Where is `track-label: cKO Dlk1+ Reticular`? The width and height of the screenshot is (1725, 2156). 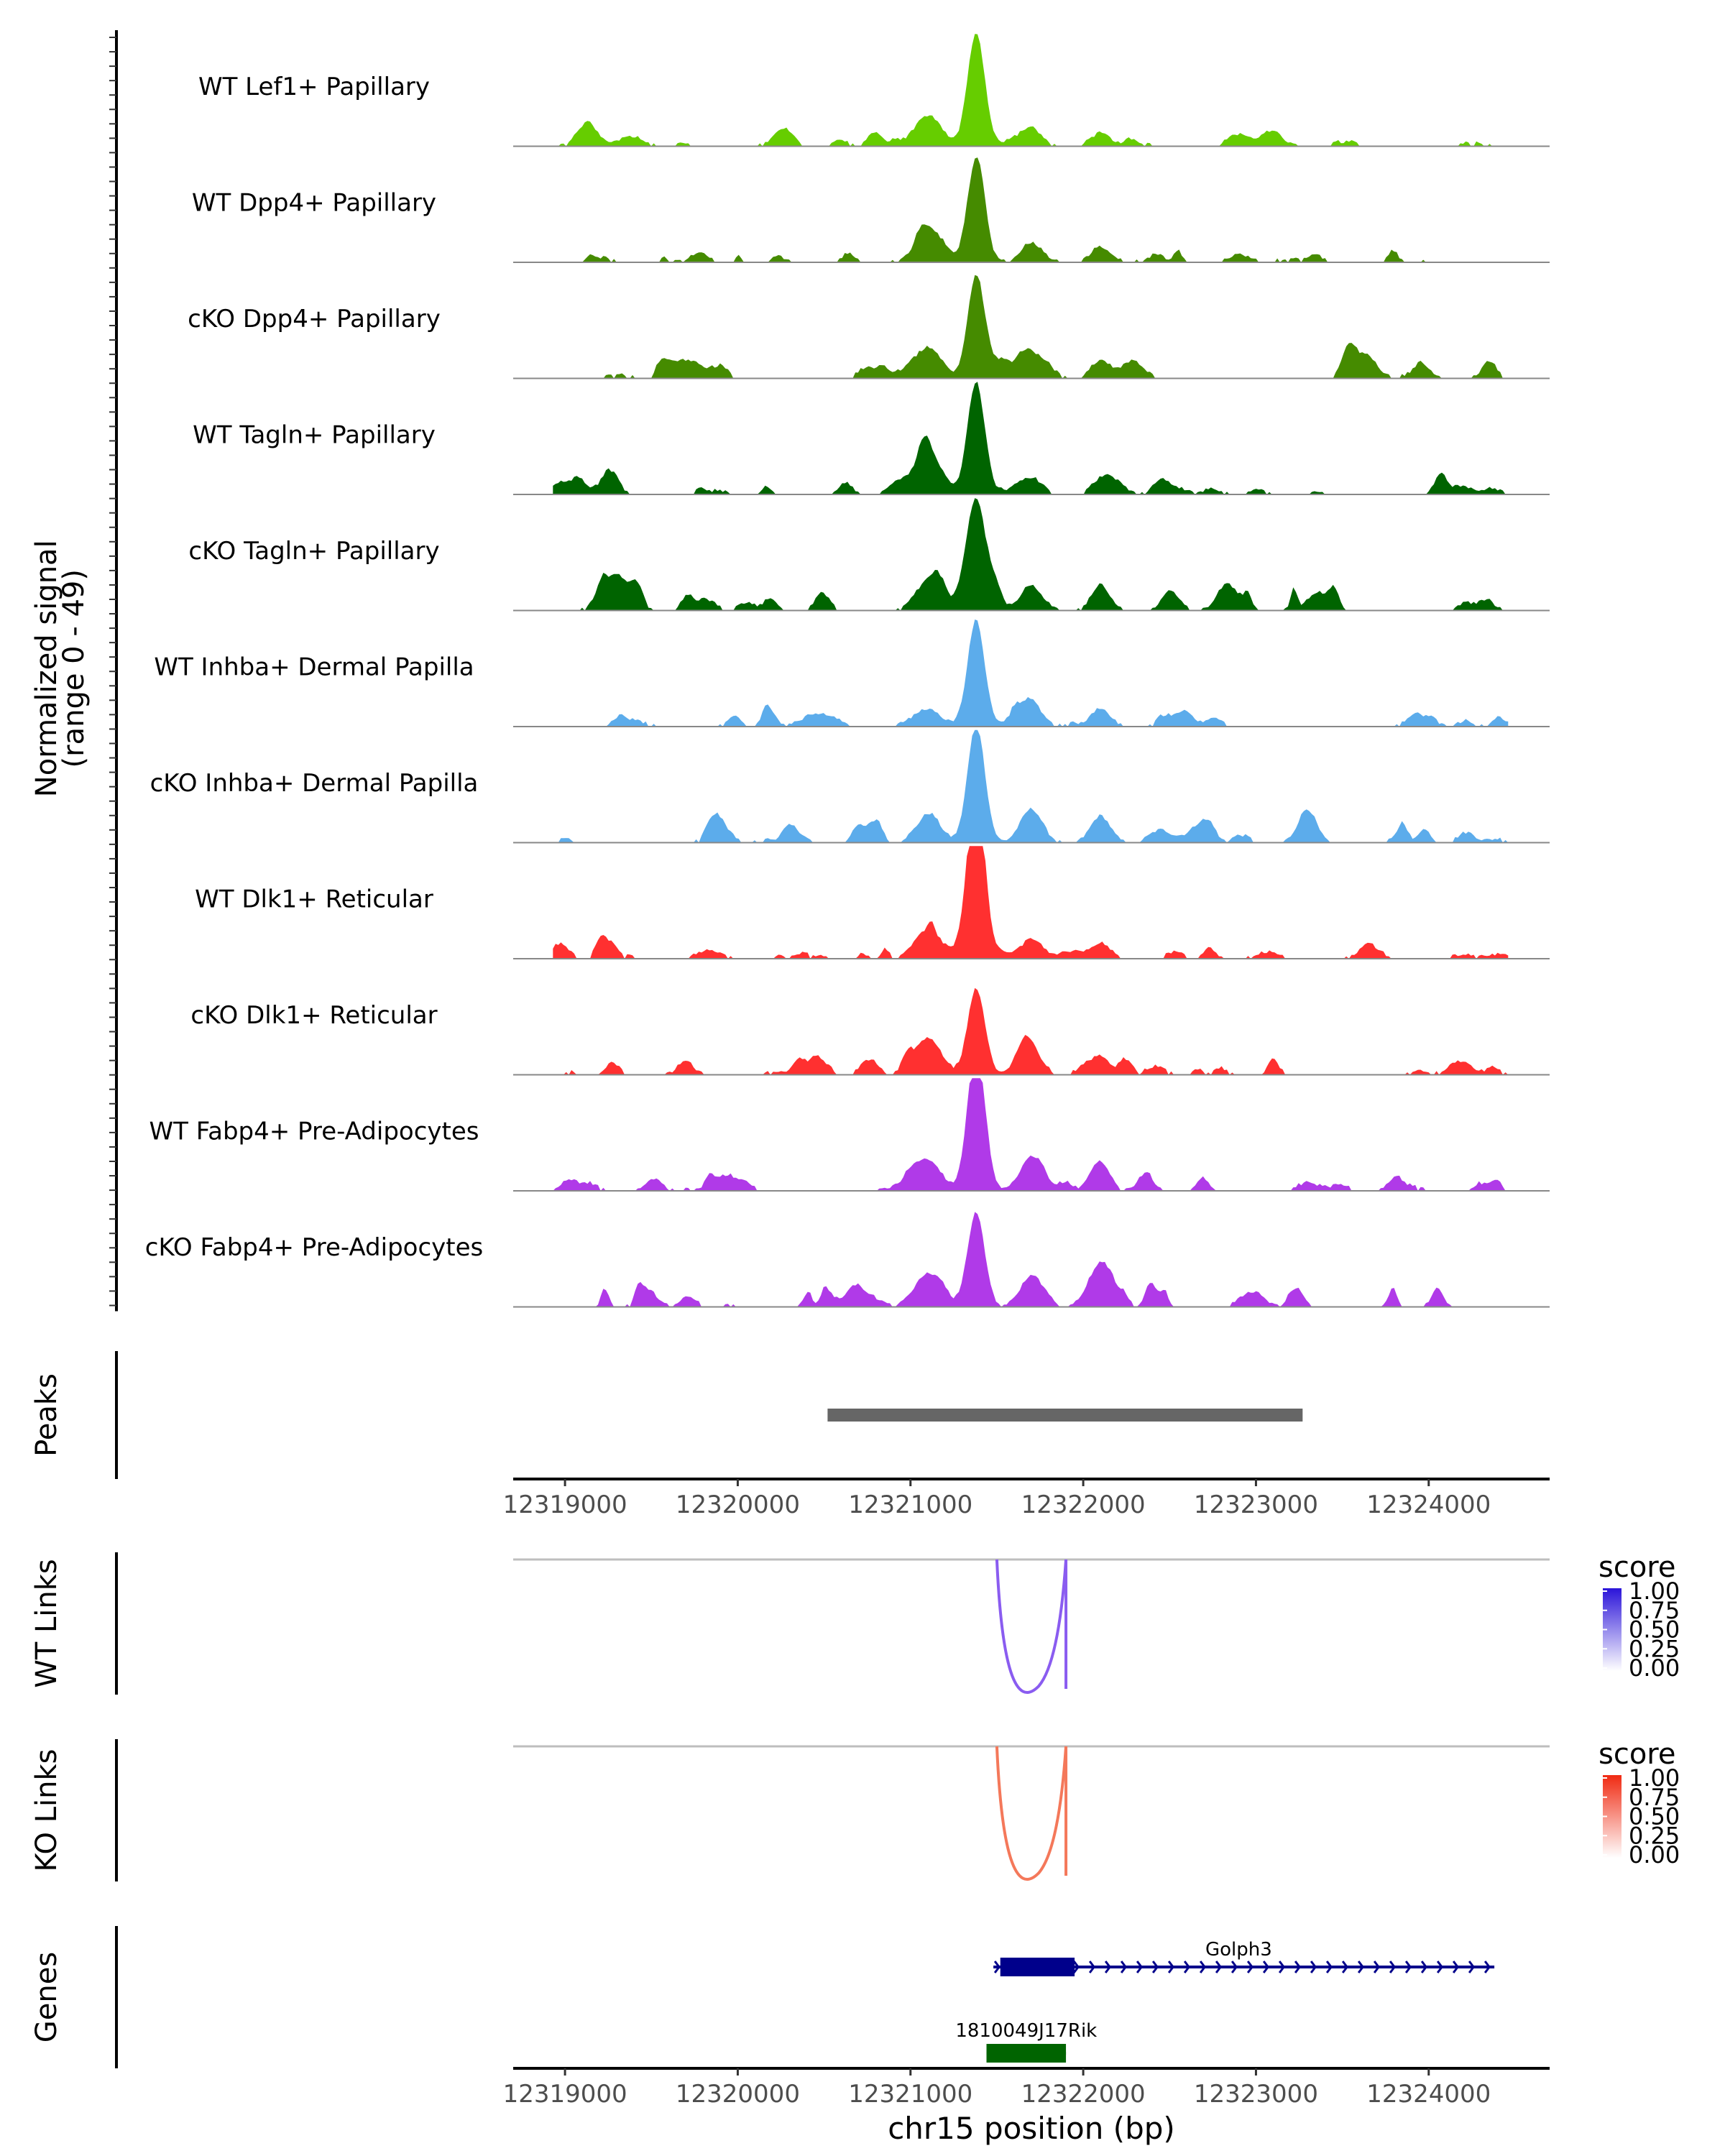
track-label: cKO Dlk1+ Reticular is located at coordinates (313, 1015).